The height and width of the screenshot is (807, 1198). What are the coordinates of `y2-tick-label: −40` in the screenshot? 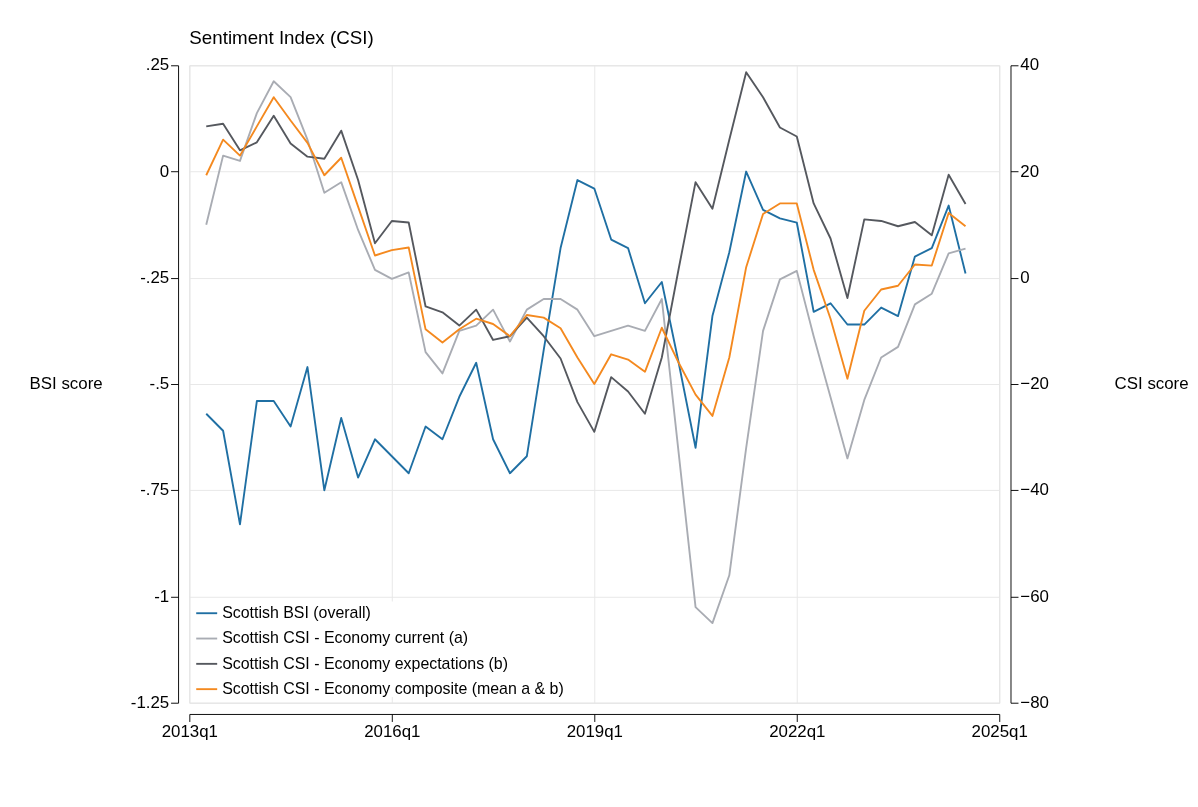 It's located at (1034, 490).